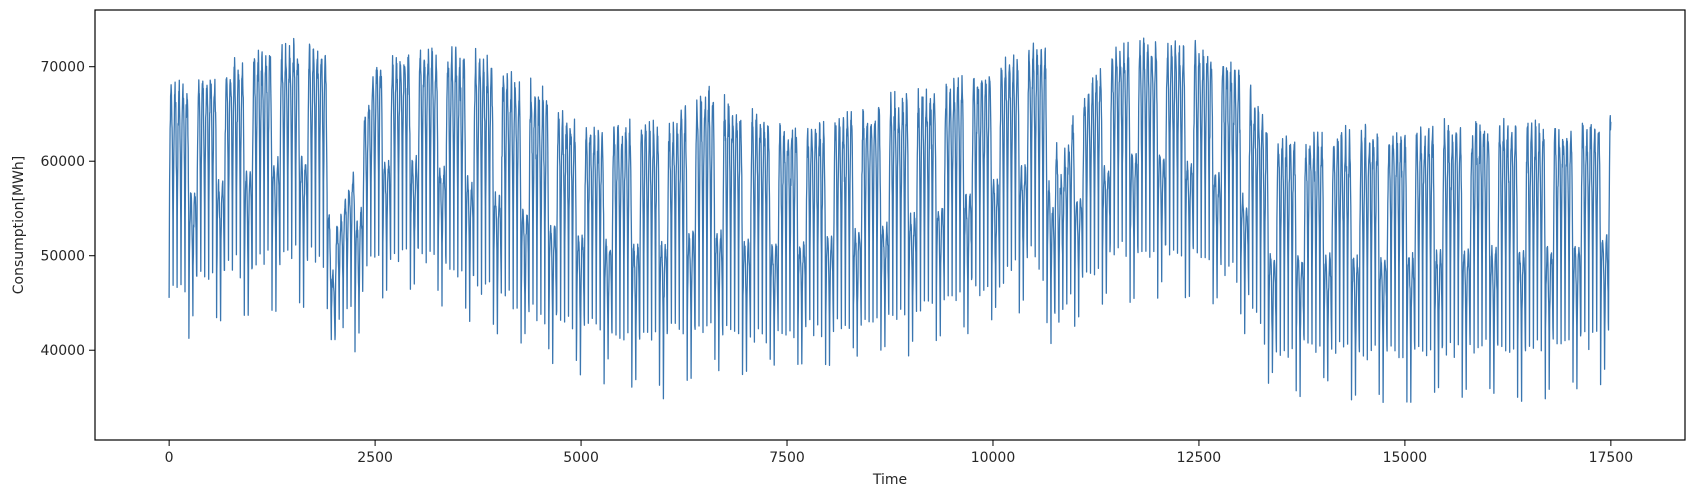  What do you see at coordinates (787, 458) in the screenshot?
I see `x-tick-label: 7500` at bounding box center [787, 458].